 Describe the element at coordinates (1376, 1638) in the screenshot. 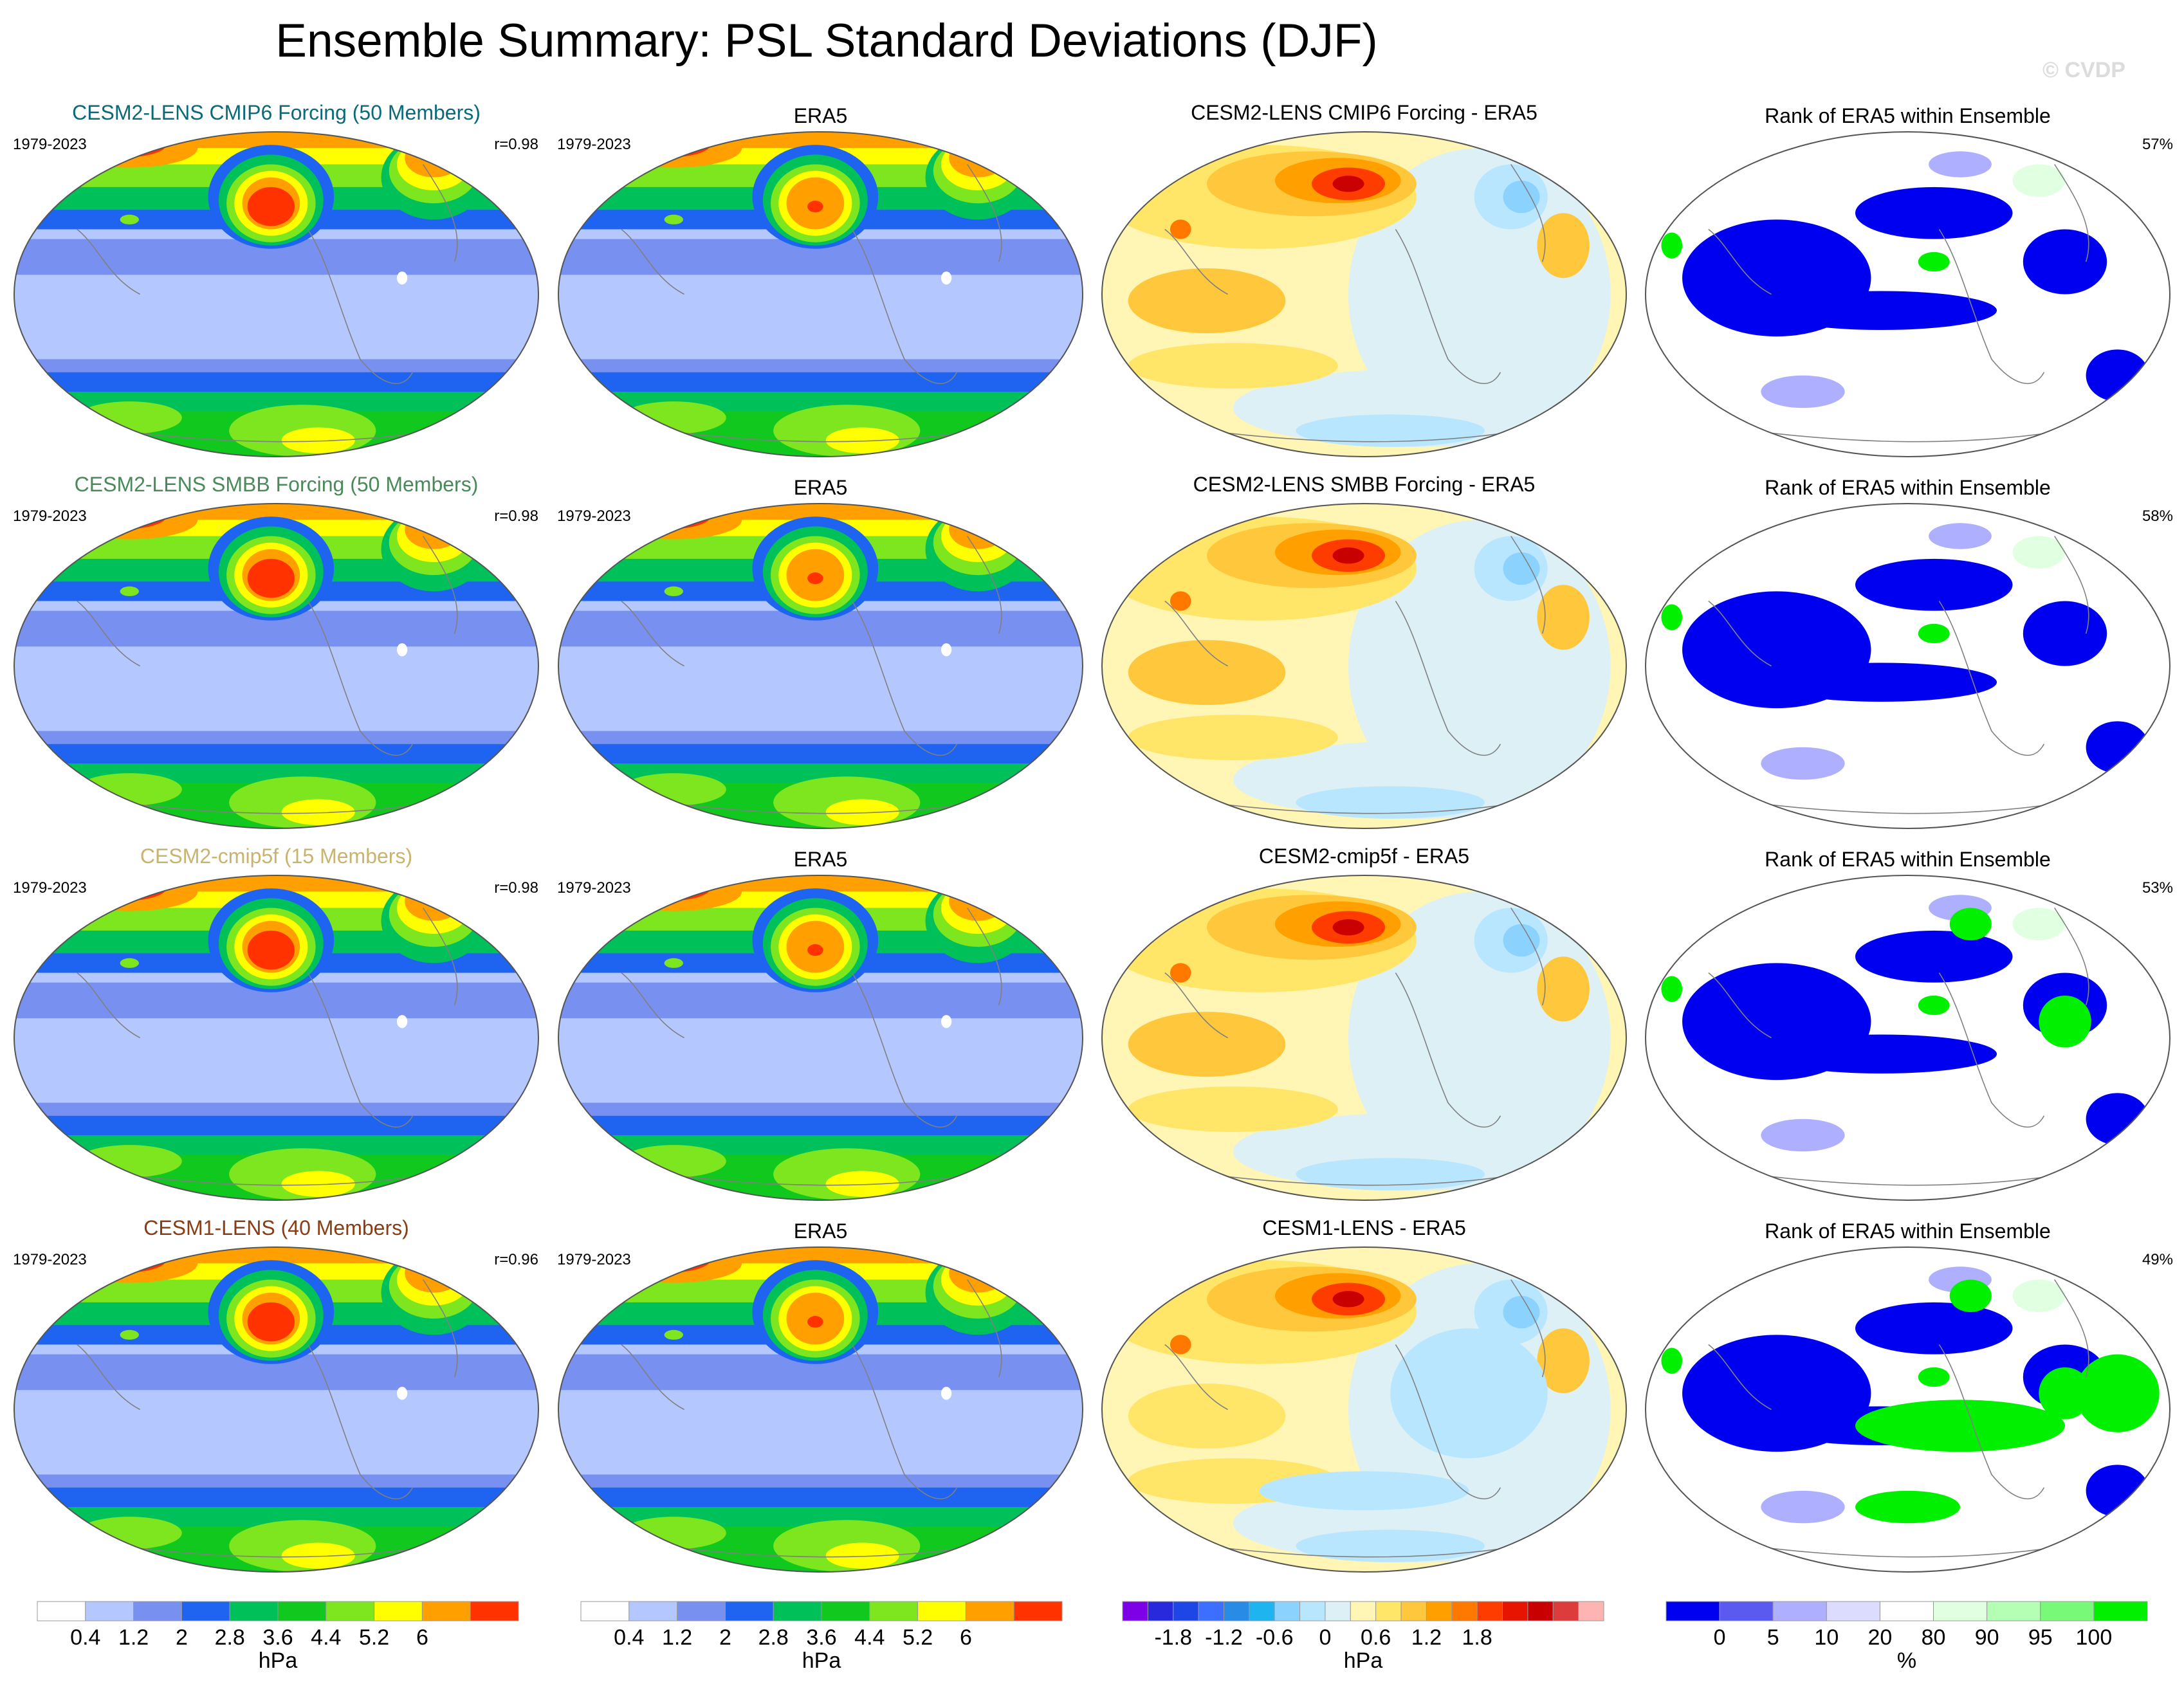

I see `colorbar-label: 0.6` at that location.